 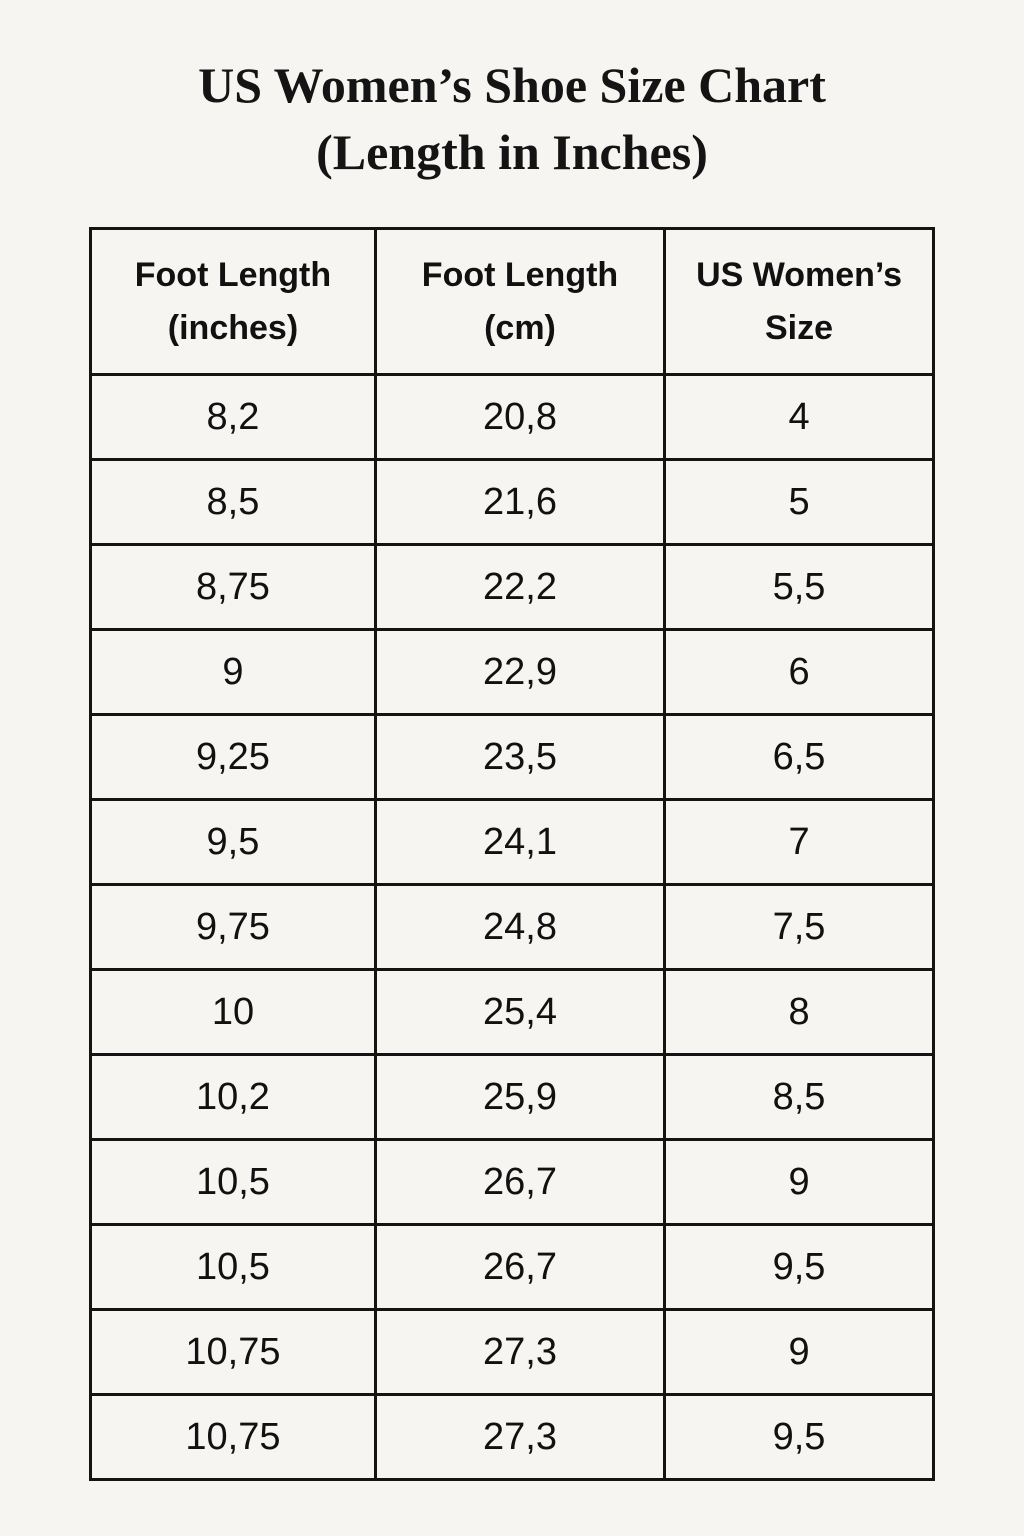 What do you see at coordinates (233, 1012) in the screenshot?
I see `table-cell: 10` at bounding box center [233, 1012].